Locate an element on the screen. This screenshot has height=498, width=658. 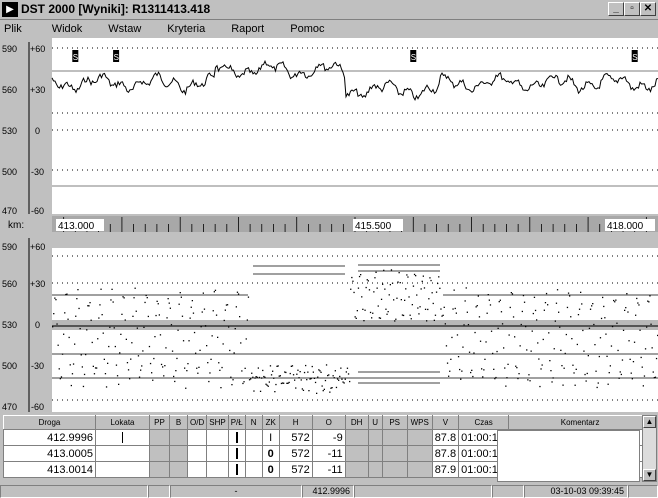
table-row: 413.0014 0 572 -11 87.9 01:00:19 is located at coordinates (328, 469).